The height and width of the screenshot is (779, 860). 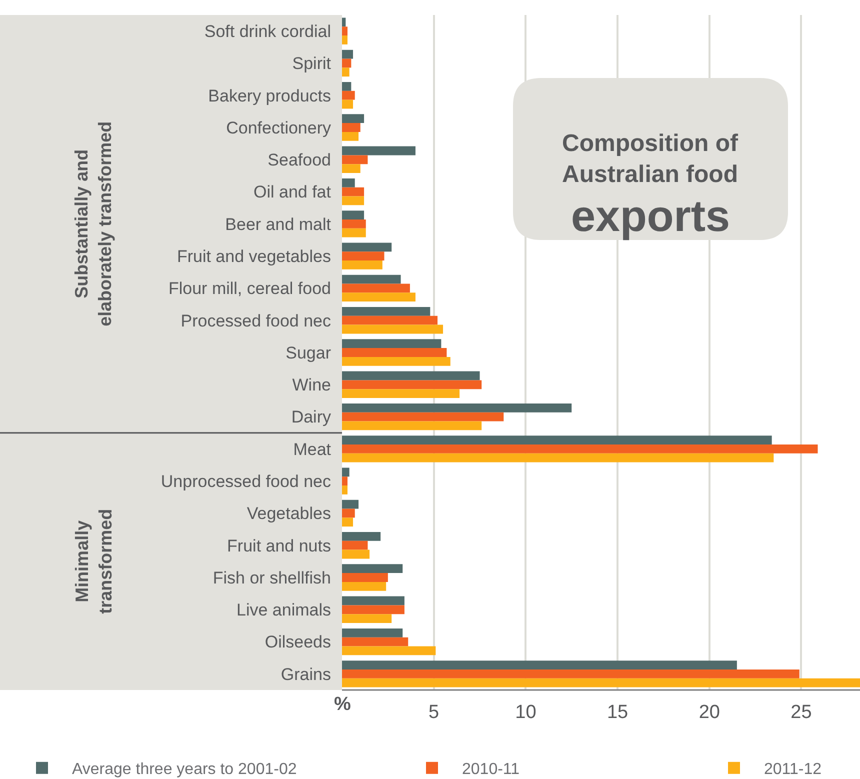 What do you see at coordinates (793, 769) in the screenshot?
I see `legend-label: 2011-12` at bounding box center [793, 769].